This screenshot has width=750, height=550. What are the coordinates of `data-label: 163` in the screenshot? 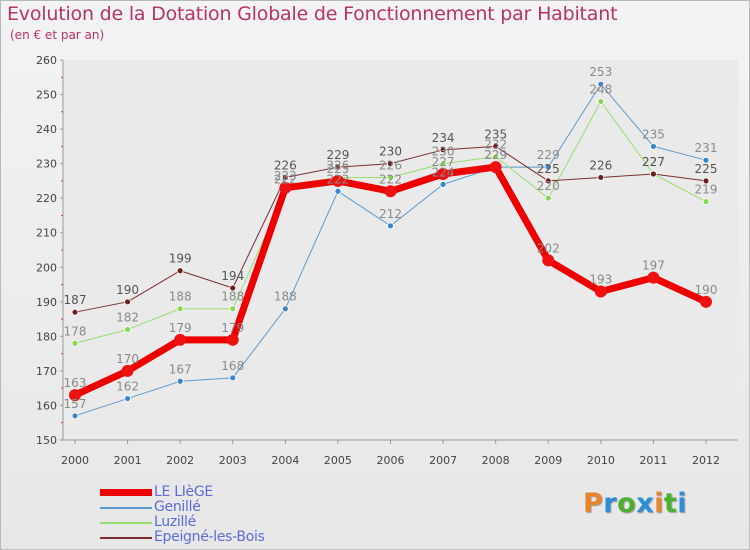 It's located at (75, 383).